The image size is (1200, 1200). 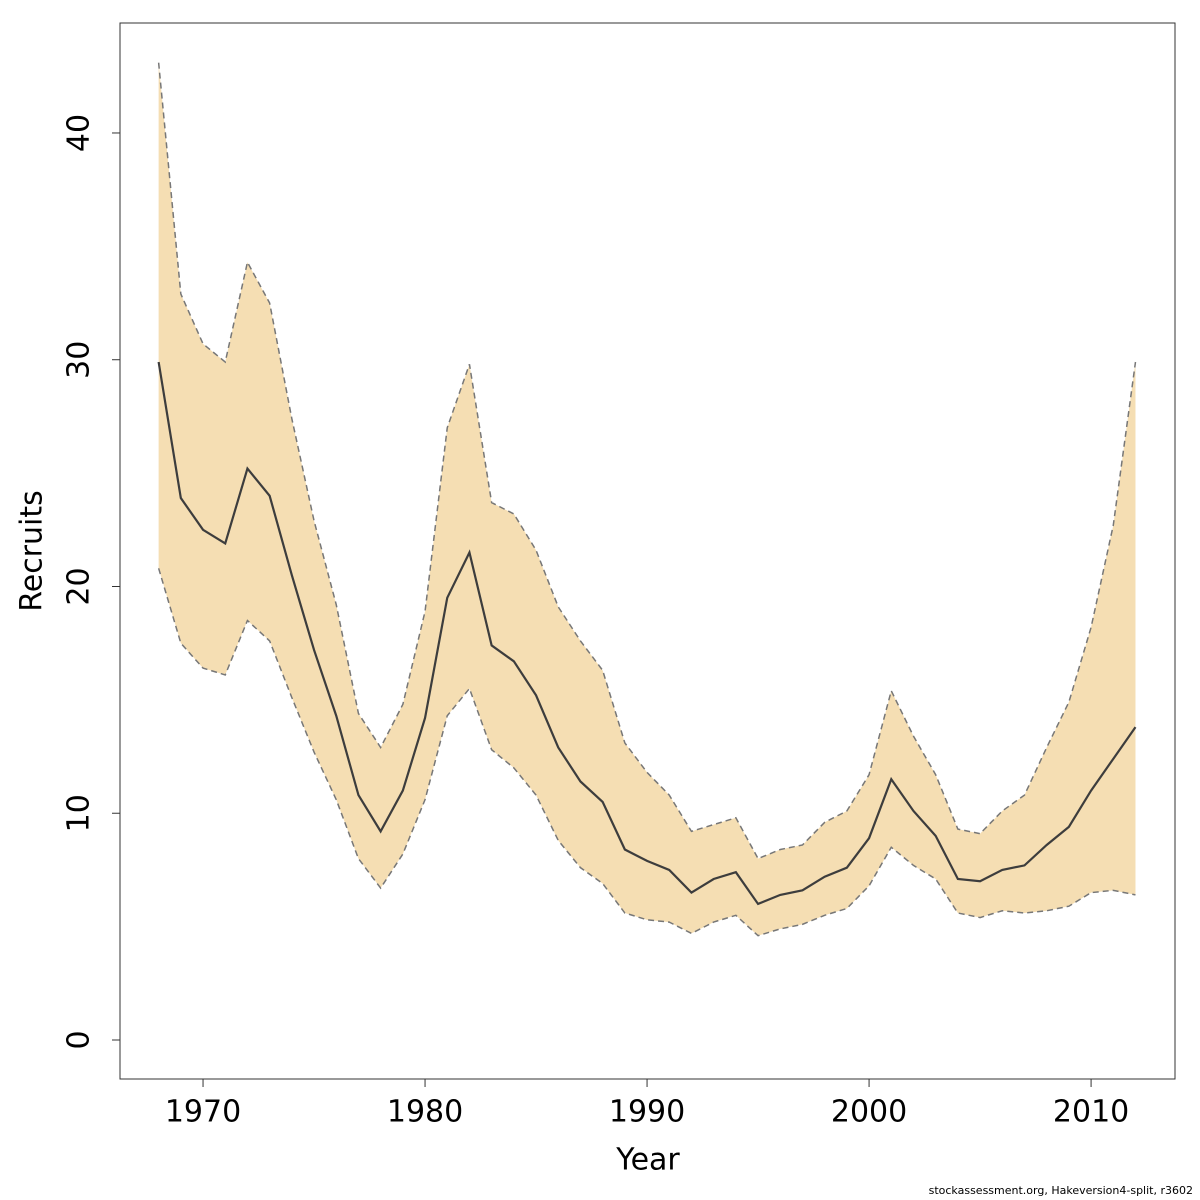 What do you see at coordinates (869, 1112) in the screenshot?
I see `x-tick-label: 2000` at bounding box center [869, 1112].